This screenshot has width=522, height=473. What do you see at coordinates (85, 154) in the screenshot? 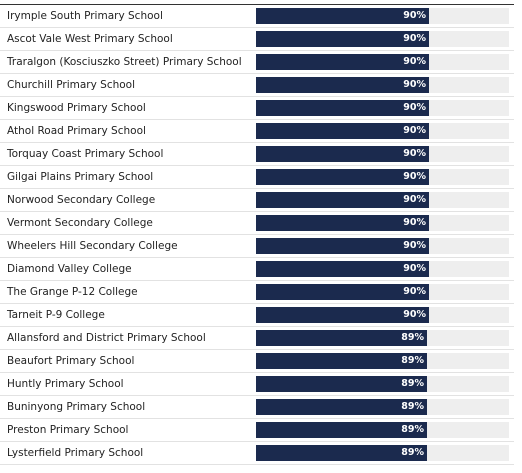
I see `category-label: Torquay Coast Primary School` at bounding box center [85, 154].